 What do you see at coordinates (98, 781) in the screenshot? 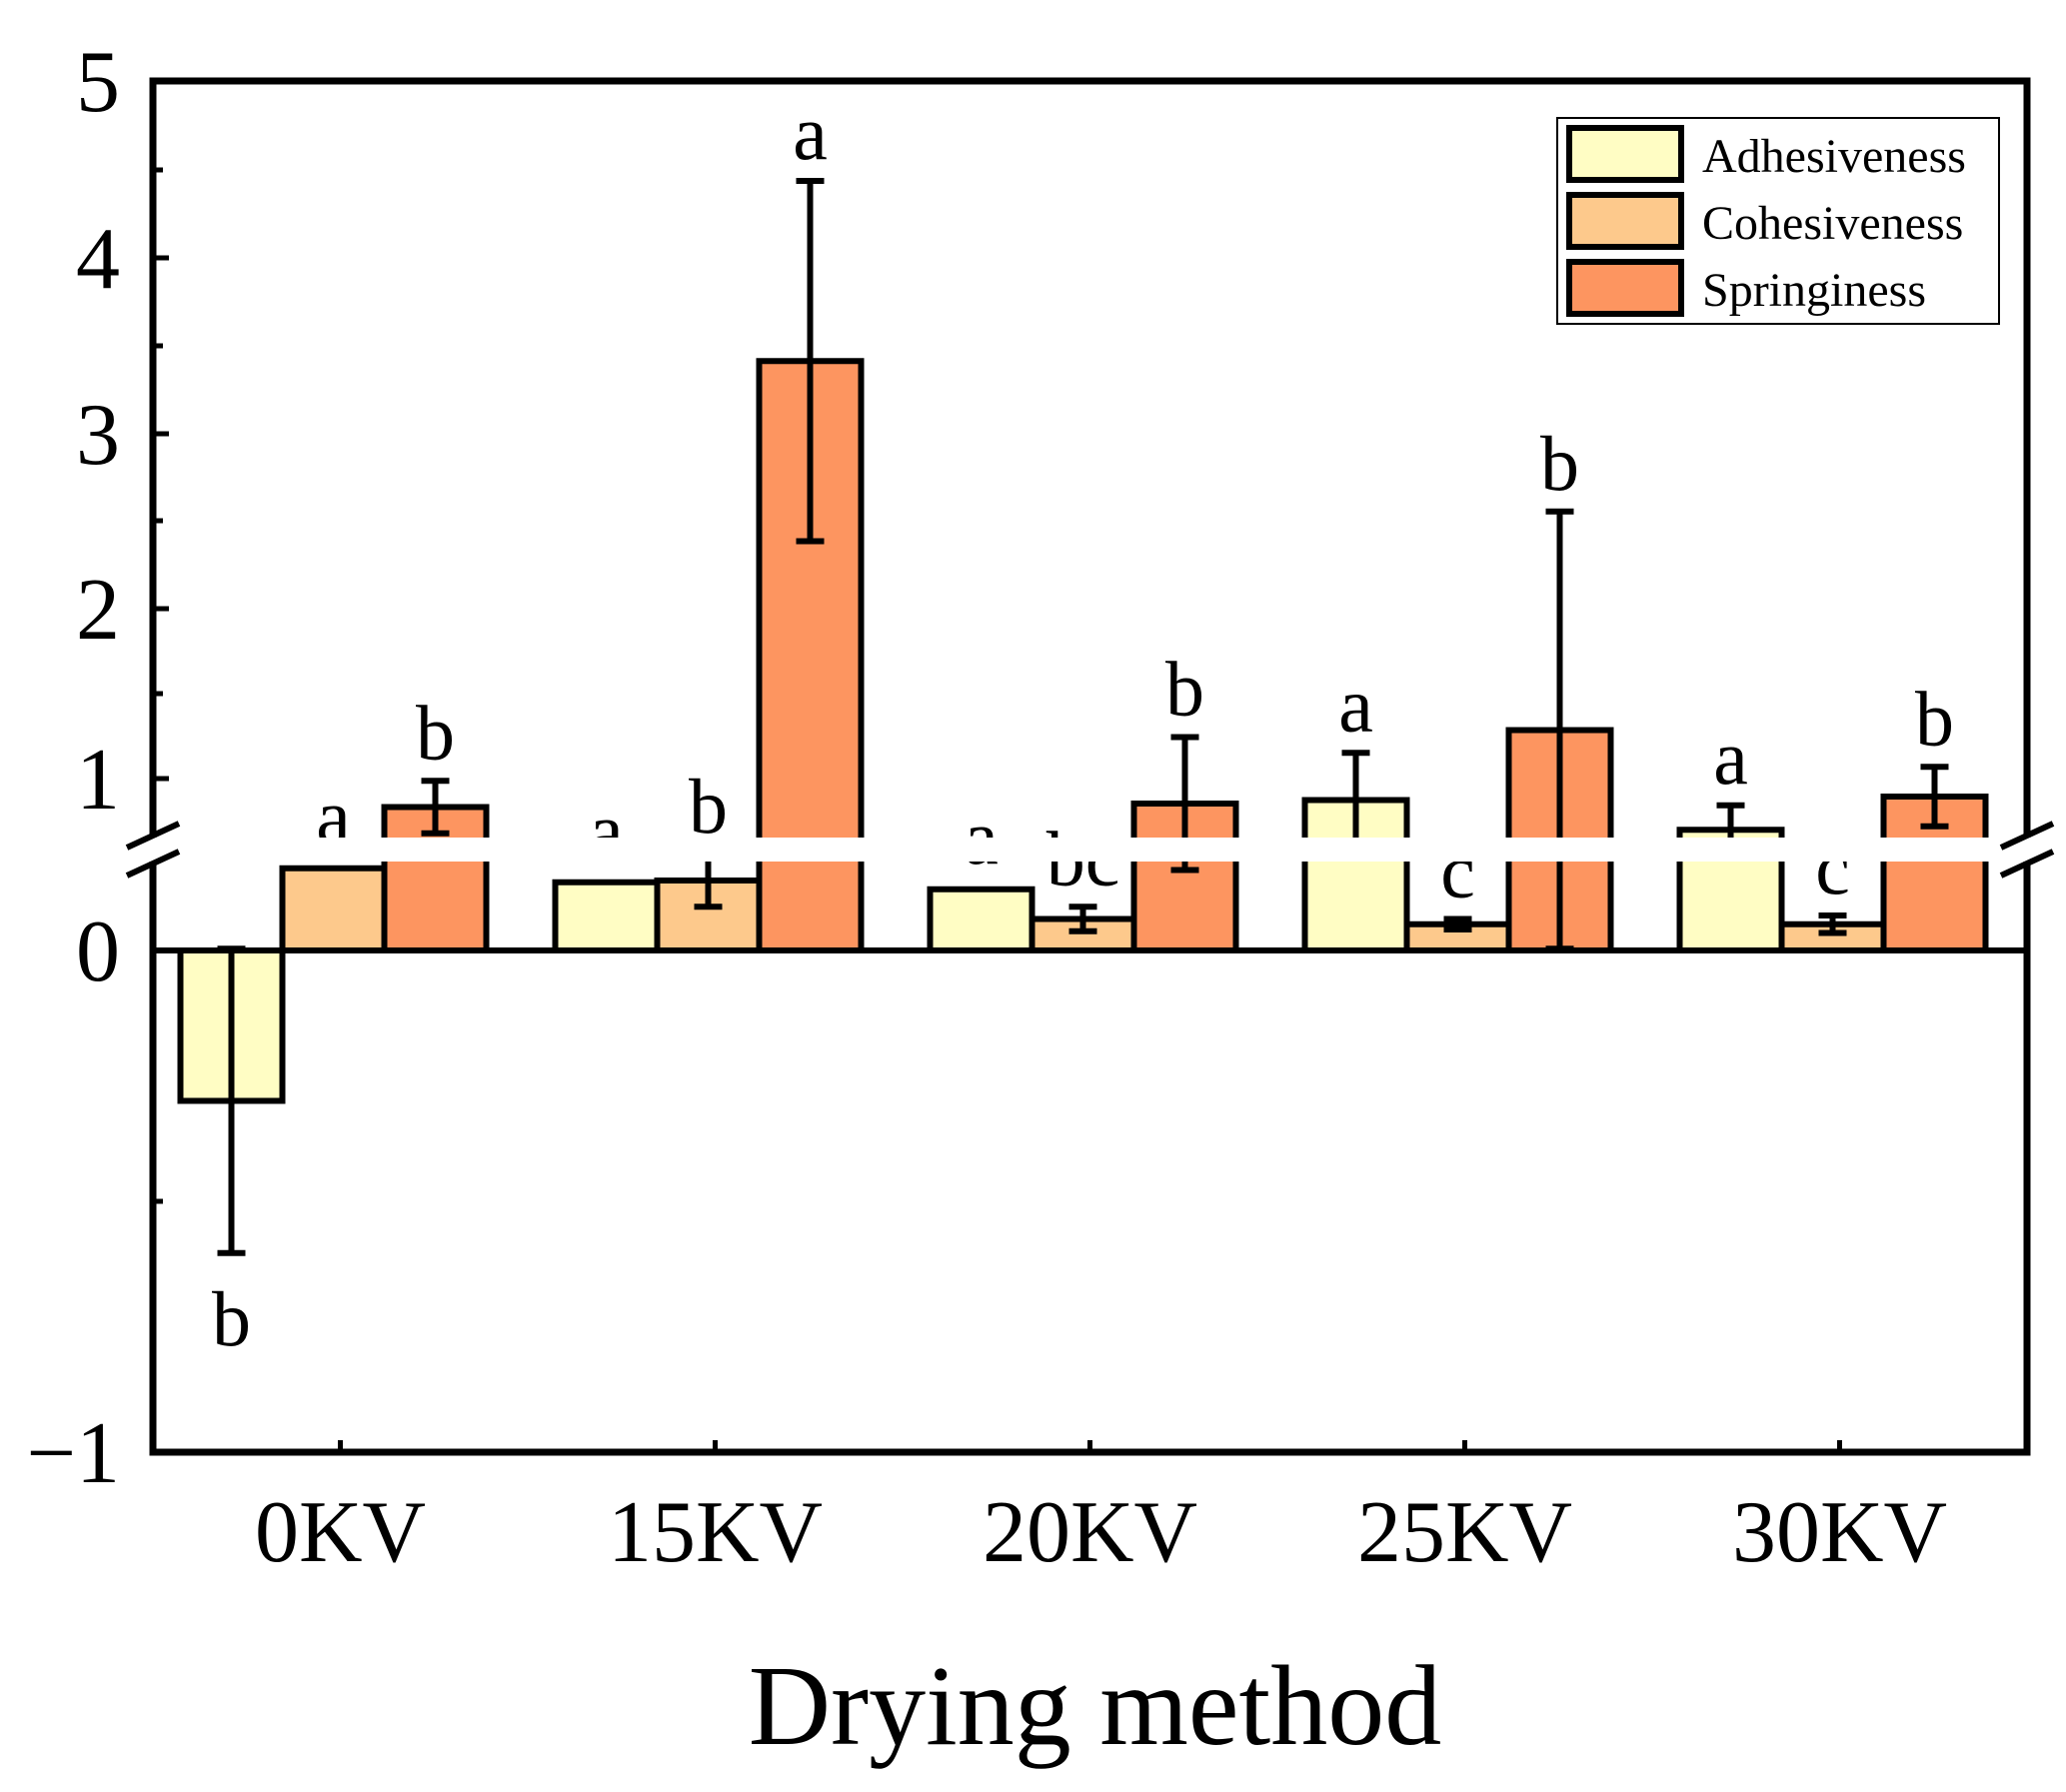
I see `y-tick-label: 1` at bounding box center [98, 781].